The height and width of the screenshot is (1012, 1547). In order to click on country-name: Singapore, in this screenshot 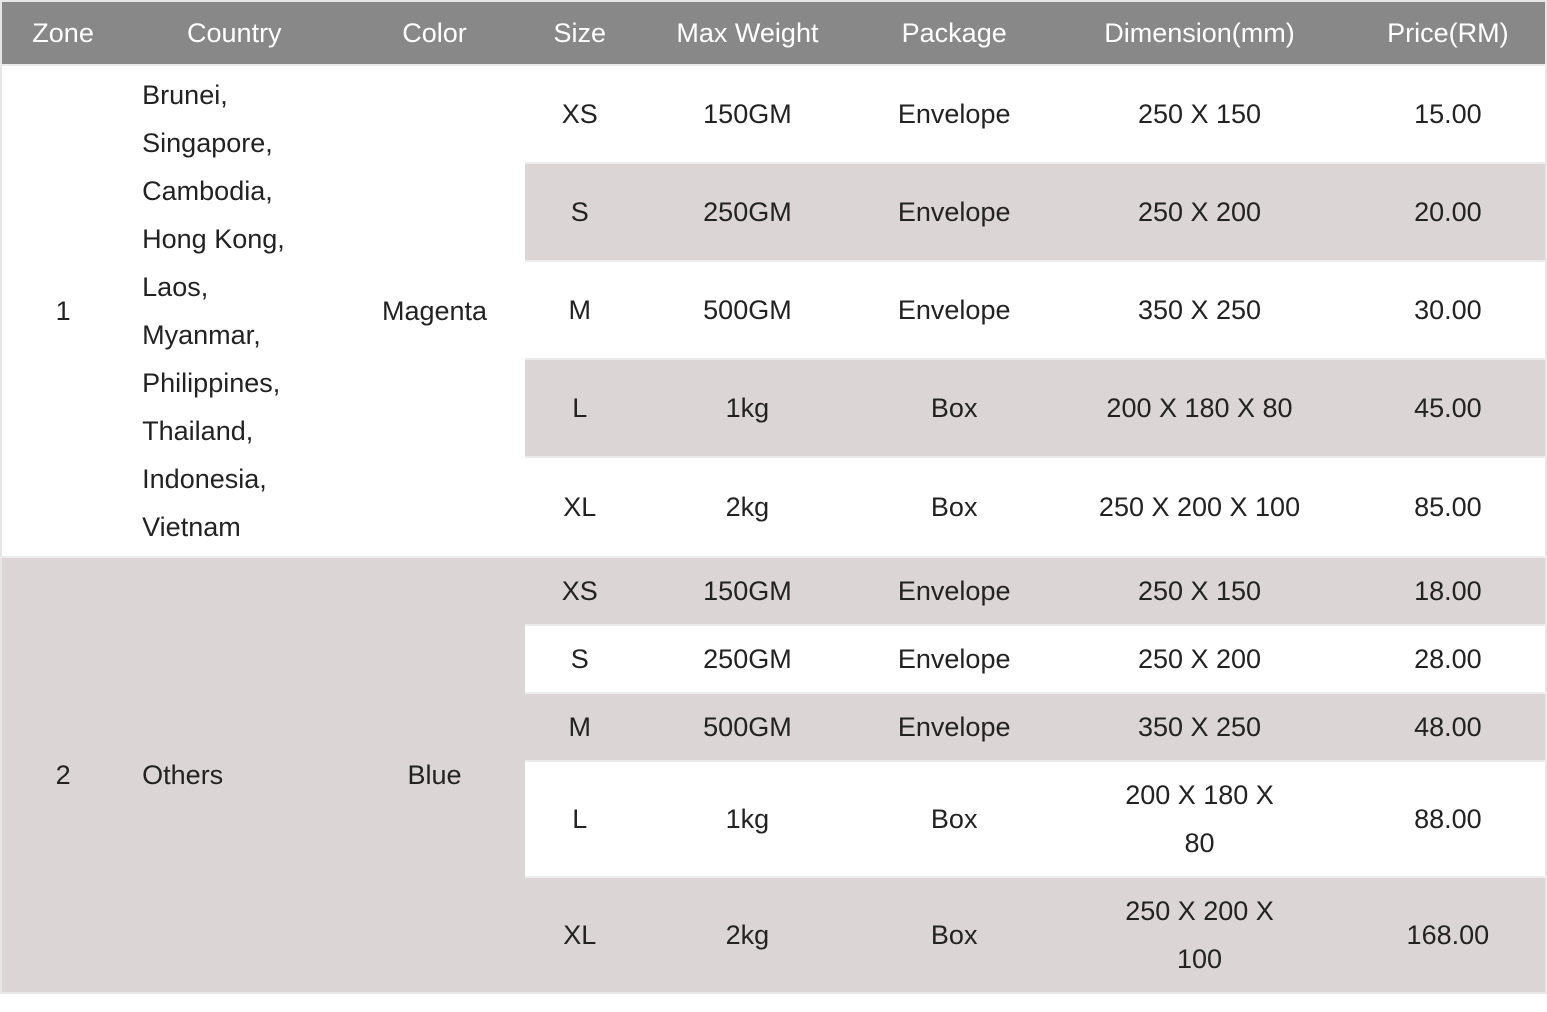, I will do `click(207, 143)`.